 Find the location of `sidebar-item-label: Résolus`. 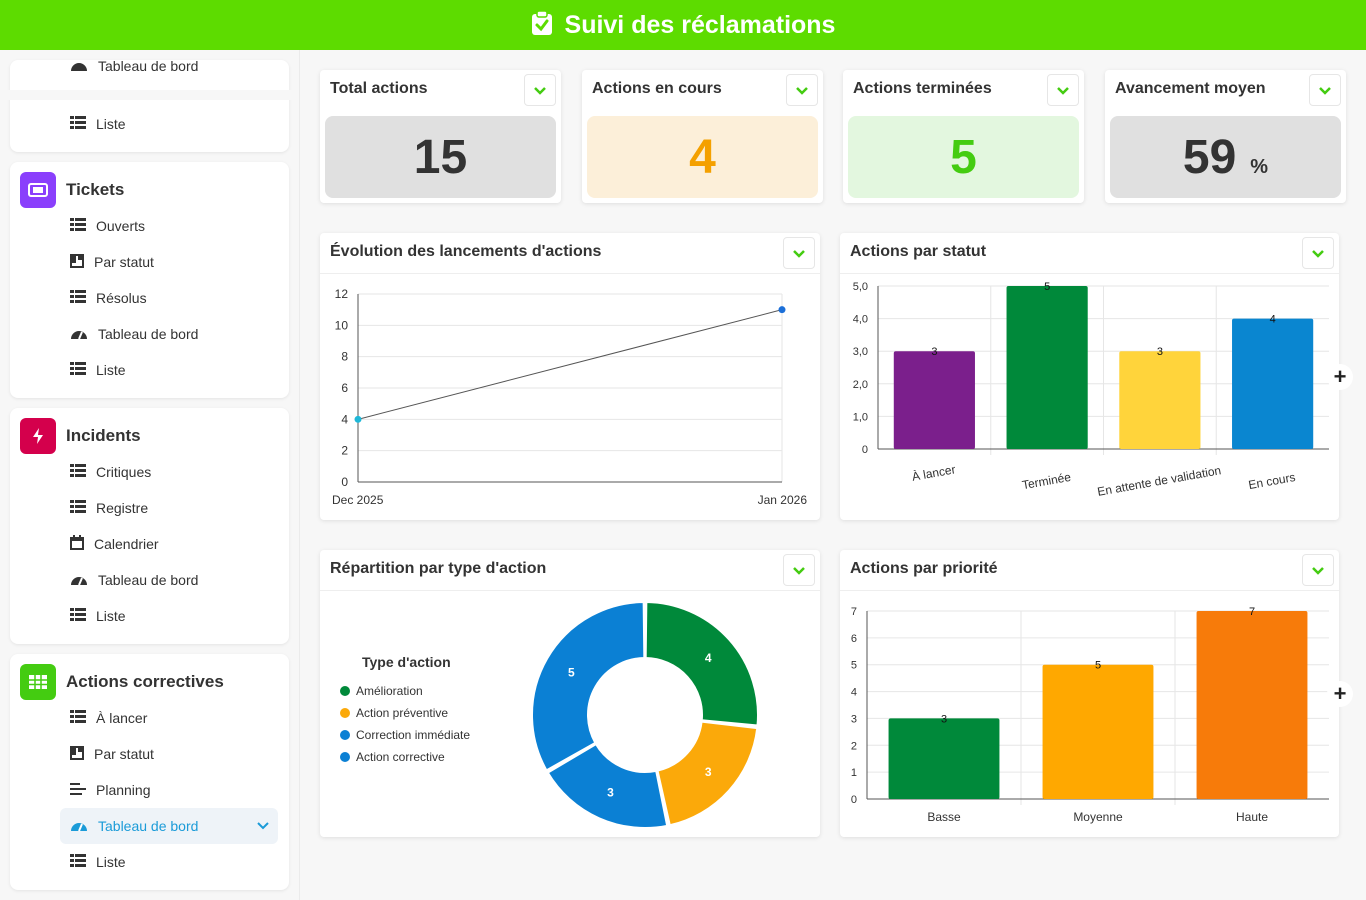

sidebar-item-label: Résolus is located at coordinates (121, 298).